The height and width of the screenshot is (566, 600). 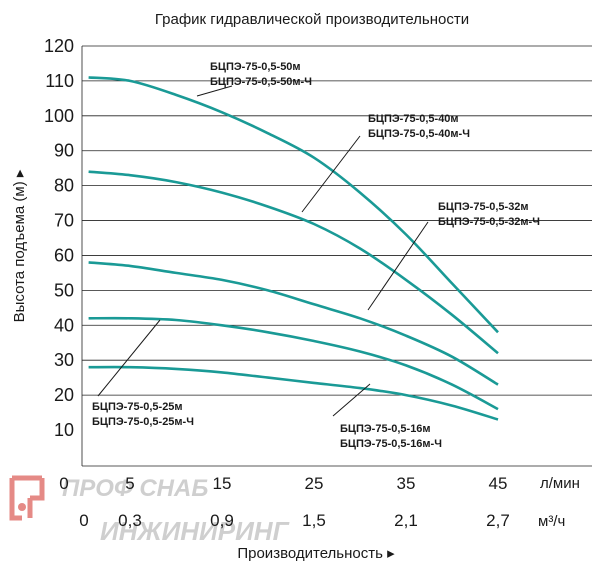 What do you see at coordinates (314, 483) in the screenshot?
I see `x-tick-label-primary: 25` at bounding box center [314, 483].